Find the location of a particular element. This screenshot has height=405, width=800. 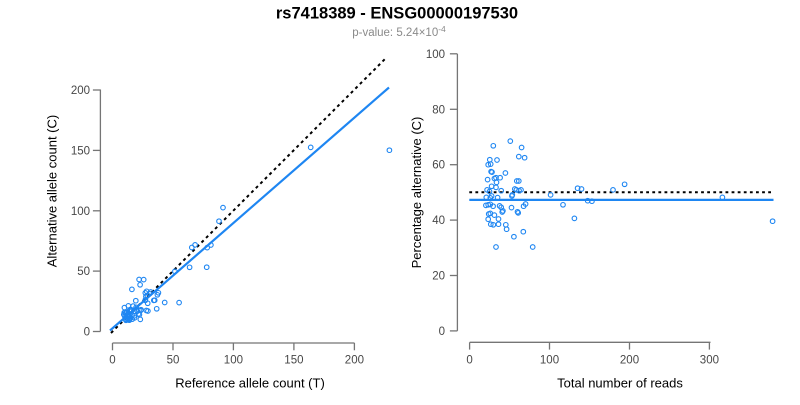

svg-text: 40 is located at coordinates (438, 221).